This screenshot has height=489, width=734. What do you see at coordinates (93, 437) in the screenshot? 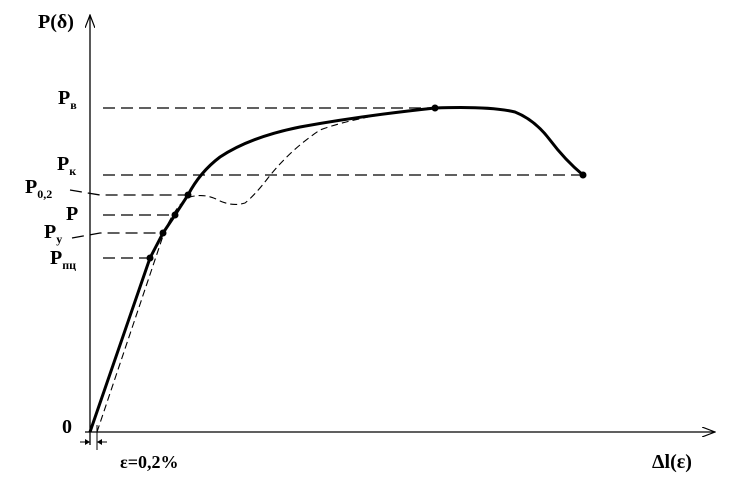
I see `offset-marker` at bounding box center [93, 437].